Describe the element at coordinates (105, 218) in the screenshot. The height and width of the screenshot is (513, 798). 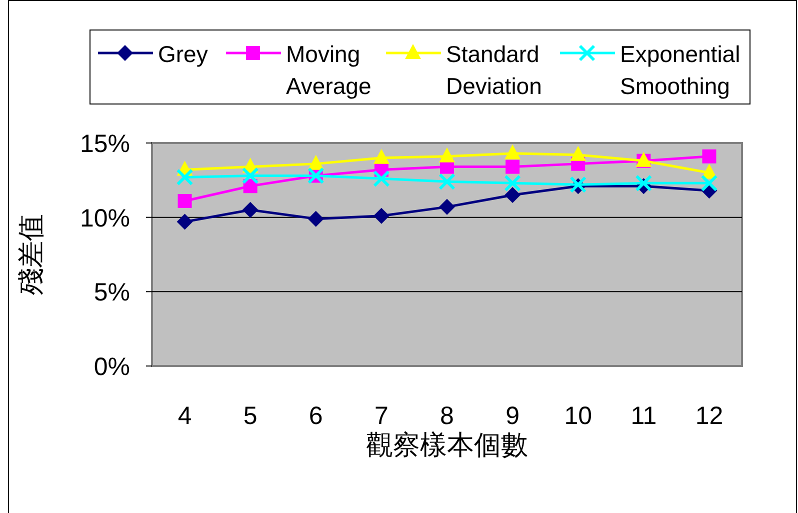
I see `y-tick-label: 10%` at that location.